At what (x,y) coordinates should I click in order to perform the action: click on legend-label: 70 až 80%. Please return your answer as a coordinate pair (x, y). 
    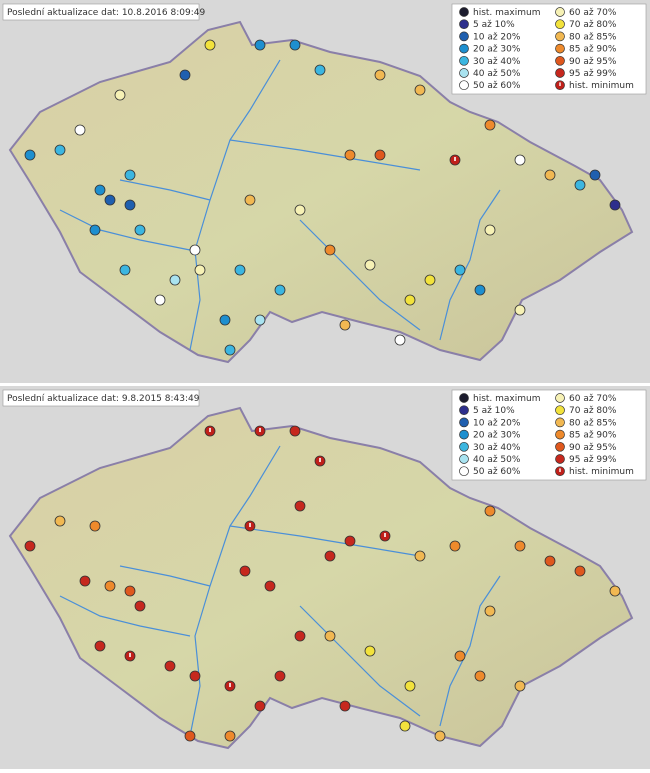
    Looking at the image, I should click on (593, 25).